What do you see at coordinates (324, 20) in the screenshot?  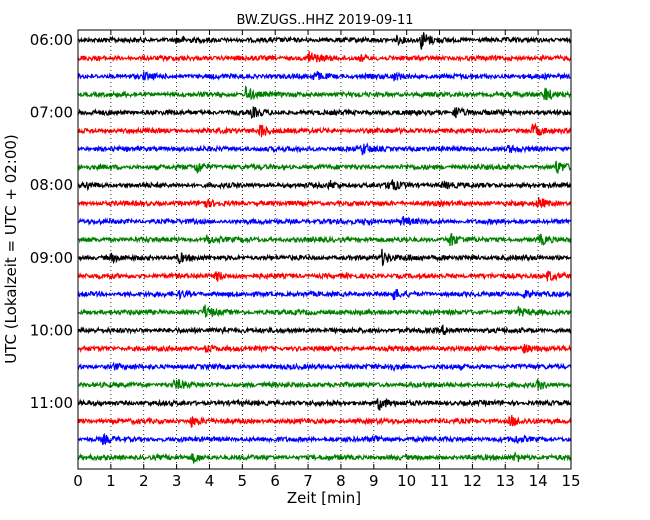 I see `chart-title: BW.ZUGS..HHZ 2019-09-11` at bounding box center [324, 20].